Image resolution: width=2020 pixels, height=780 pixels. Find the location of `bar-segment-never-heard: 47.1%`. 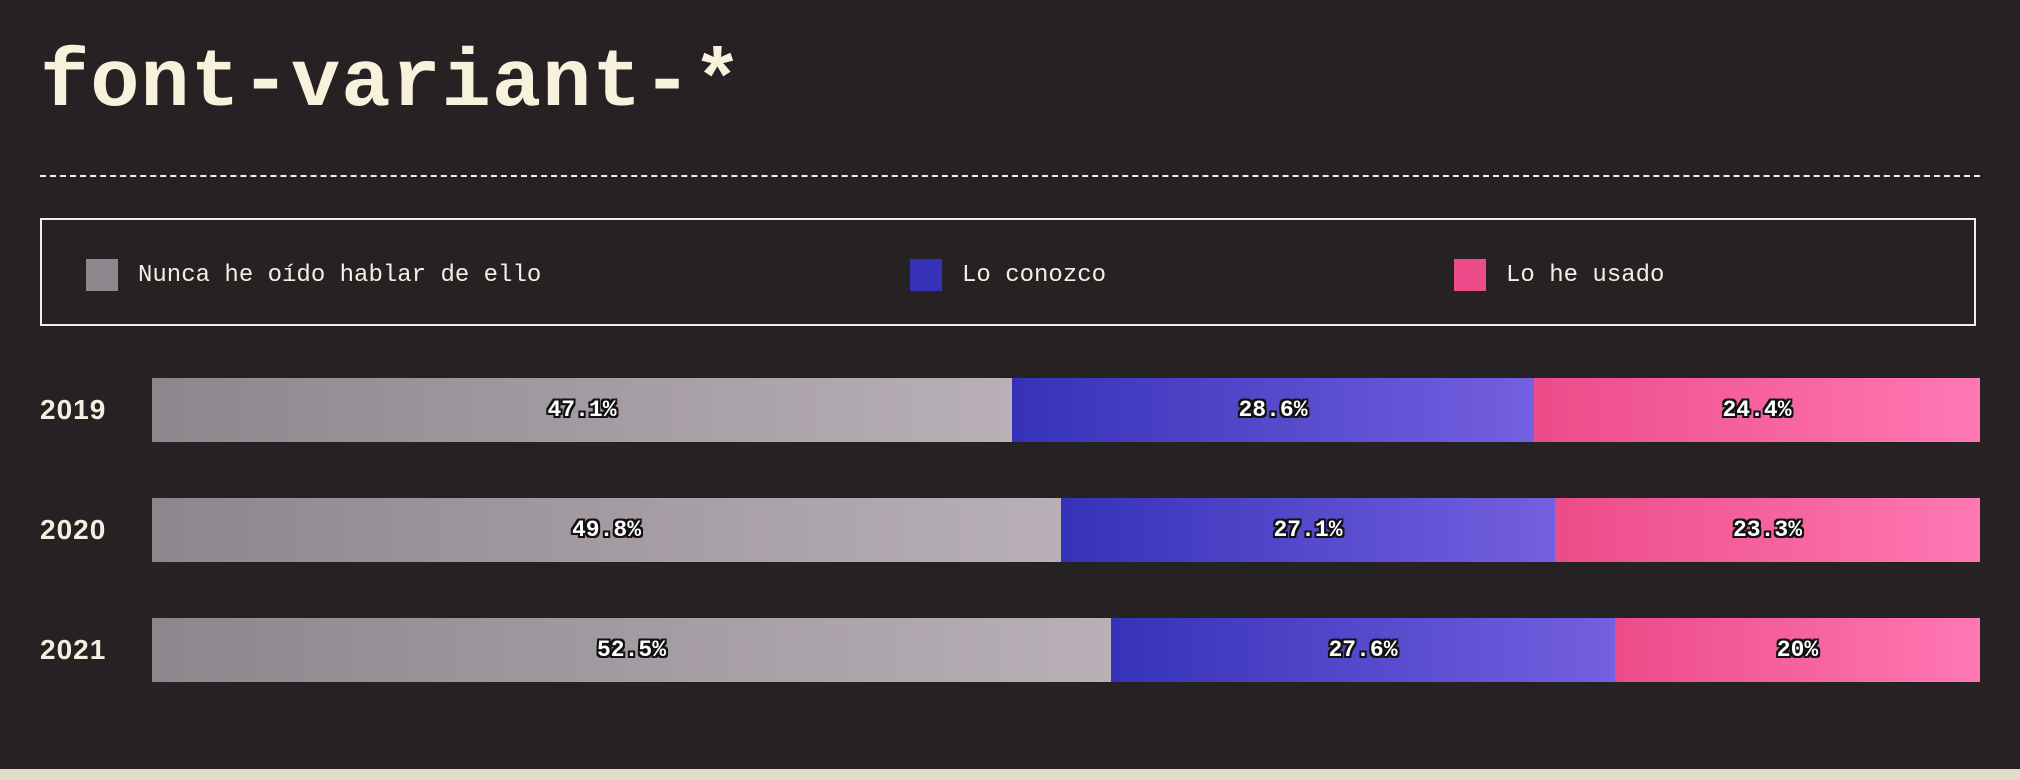

bar-segment-never-heard: 47.1% is located at coordinates (582, 410).